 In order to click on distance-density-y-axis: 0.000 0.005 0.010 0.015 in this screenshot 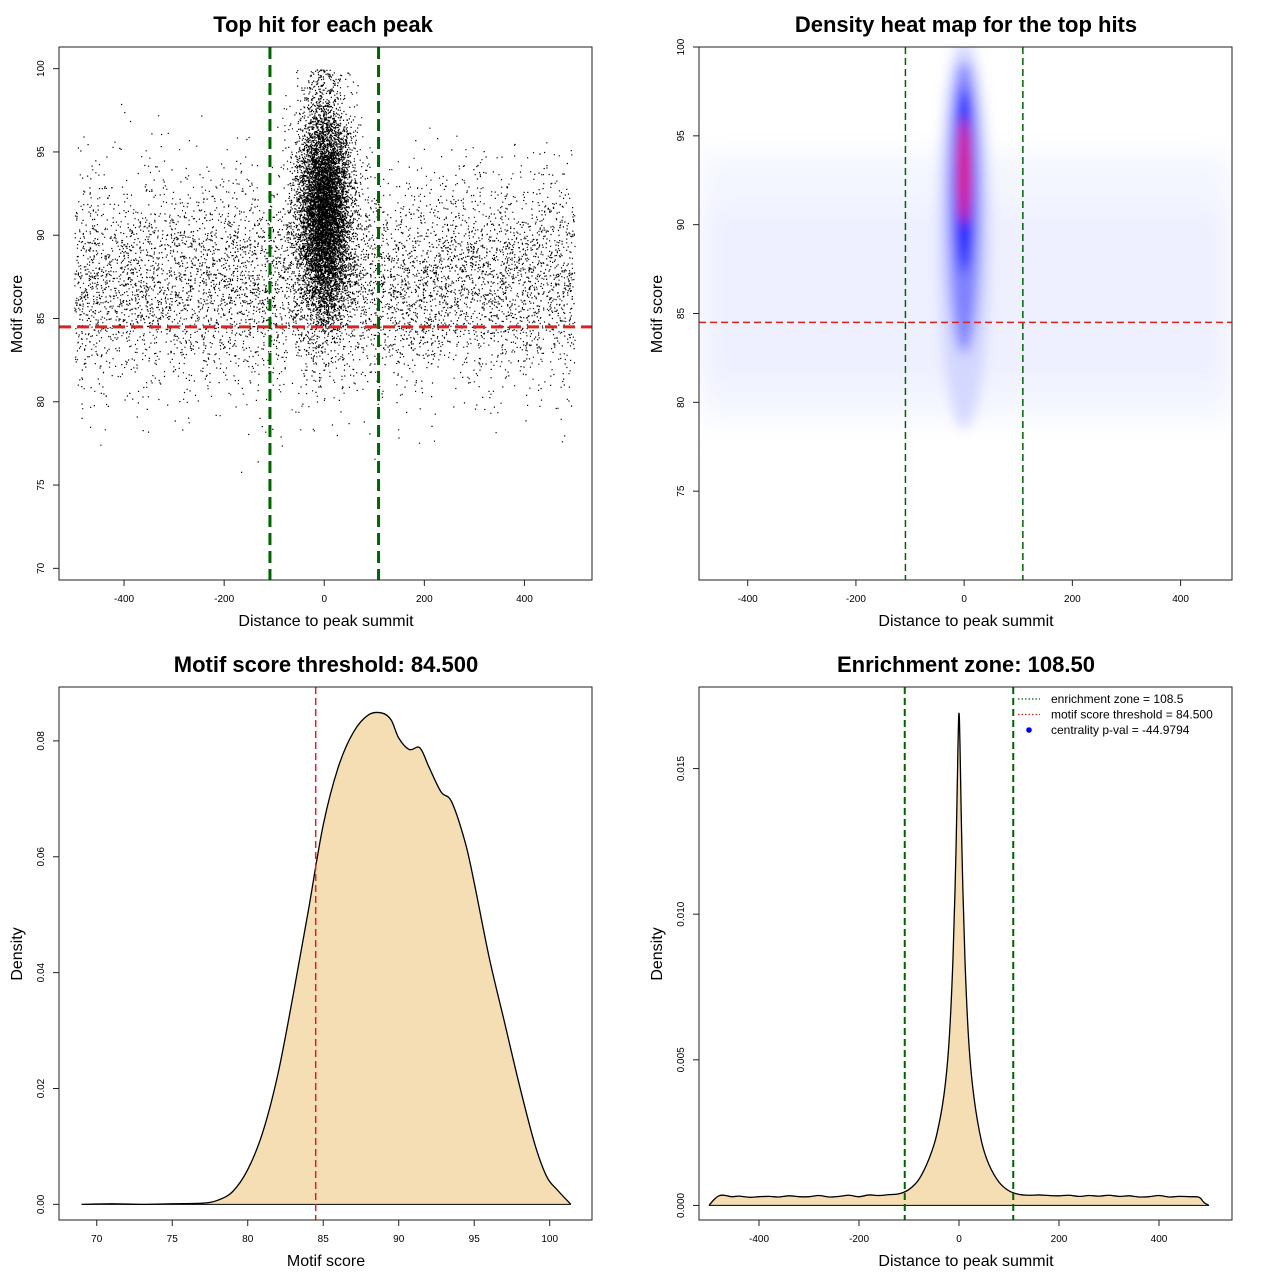, I will do `click(688, 987)`.